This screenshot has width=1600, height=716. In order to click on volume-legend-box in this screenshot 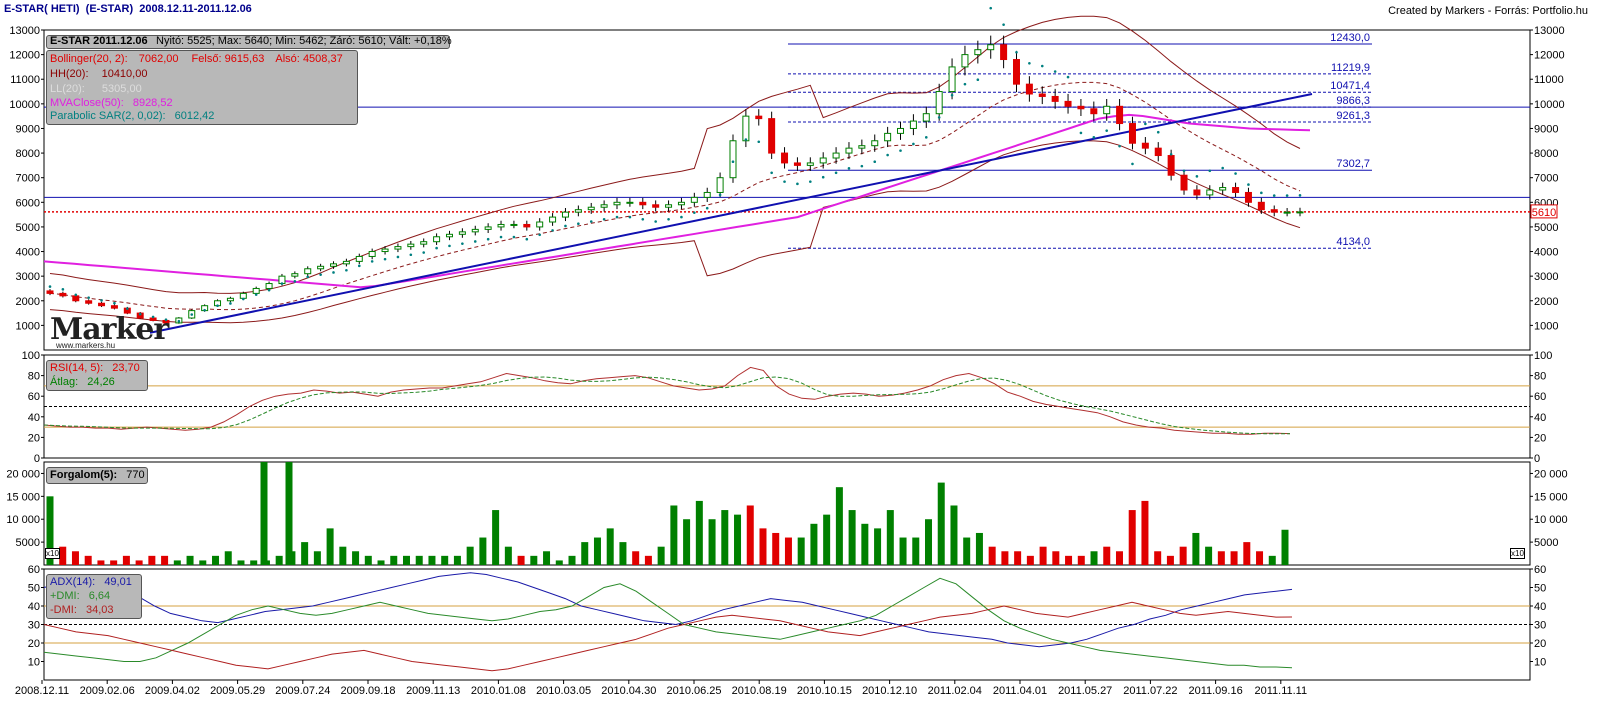, I will do `click(97, 475)`.